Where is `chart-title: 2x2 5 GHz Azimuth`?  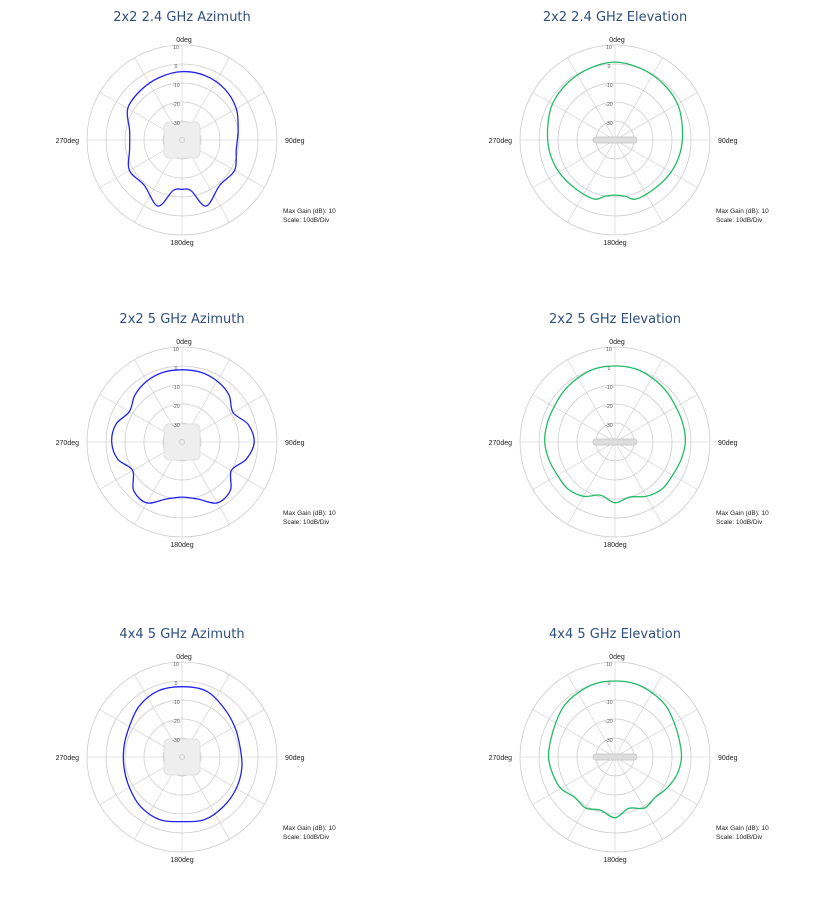
chart-title: 2x2 5 GHz Azimuth is located at coordinates (182, 319).